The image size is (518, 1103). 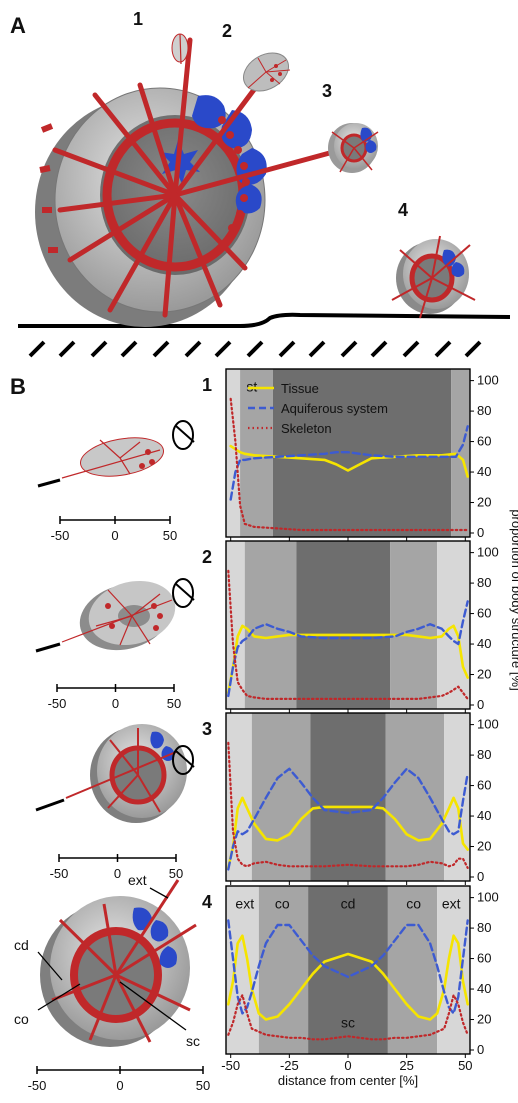 What do you see at coordinates (183, 597) in the screenshot?
I see `rotation-arrows` at bounding box center [183, 597].